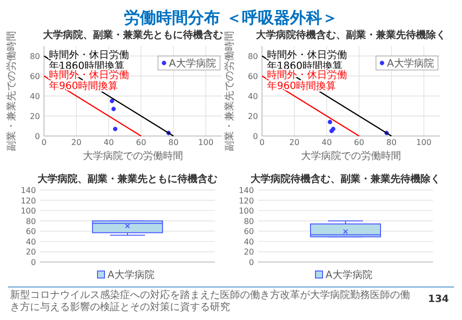 This screenshot has height=320, width=462. I want to click on text: 134, so click(438, 299).